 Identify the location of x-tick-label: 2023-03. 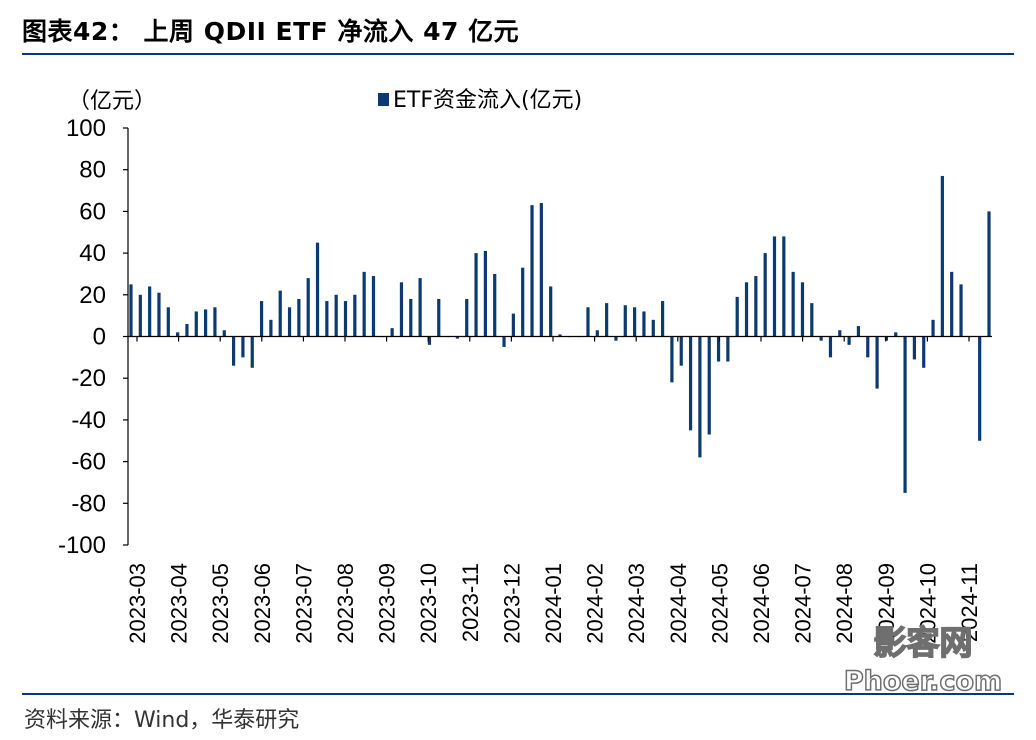
(137, 603).